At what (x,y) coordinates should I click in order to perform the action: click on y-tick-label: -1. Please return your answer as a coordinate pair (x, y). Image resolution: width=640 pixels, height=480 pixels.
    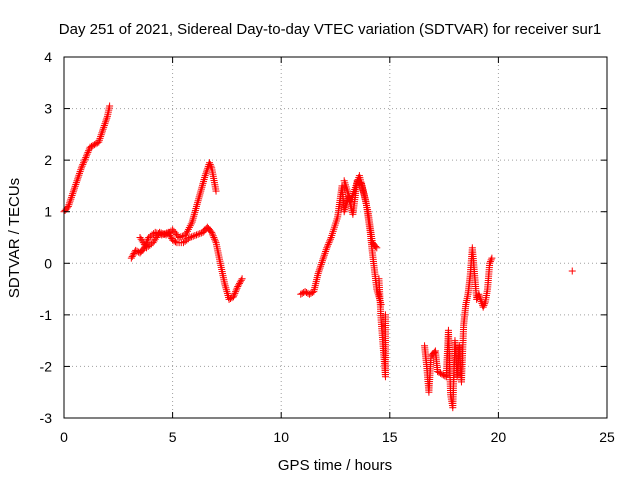
    Looking at the image, I should click on (46, 315).